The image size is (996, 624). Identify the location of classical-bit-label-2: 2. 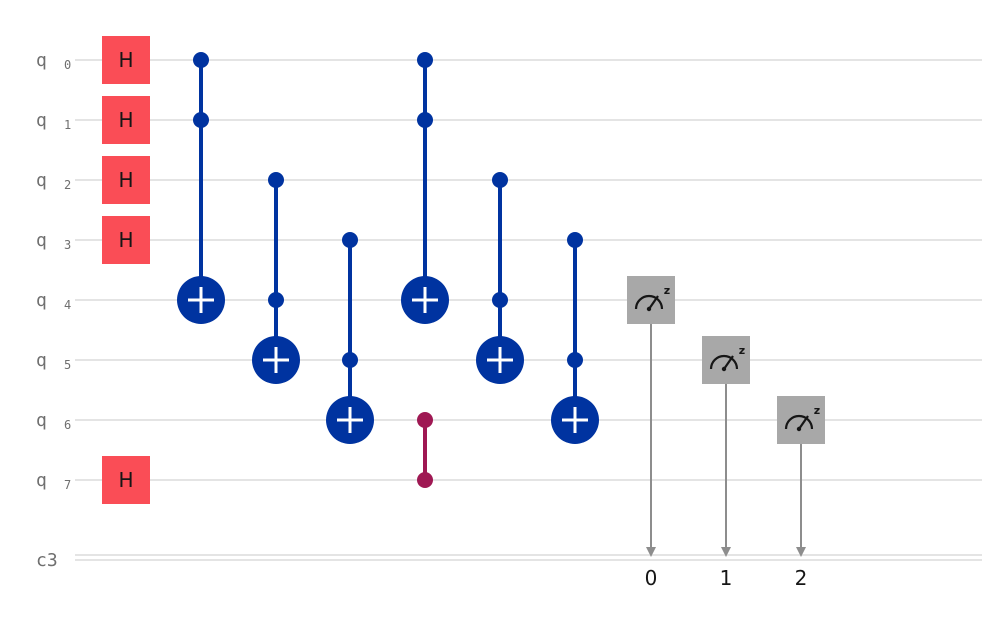
(801, 578).